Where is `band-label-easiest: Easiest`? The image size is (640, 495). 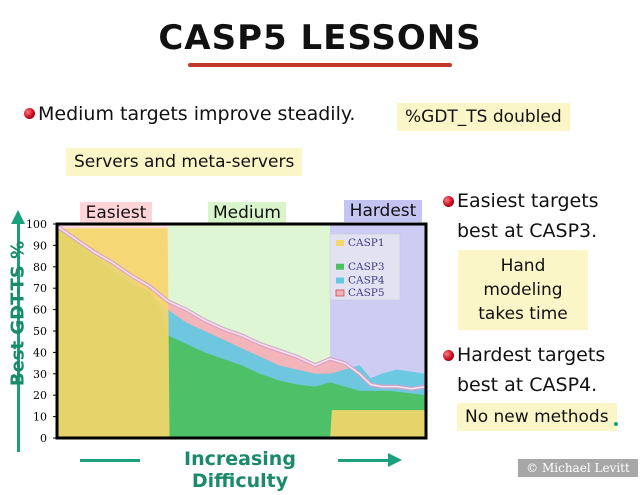
band-label-easiest: Easiest is located at coordinates (116, 213).